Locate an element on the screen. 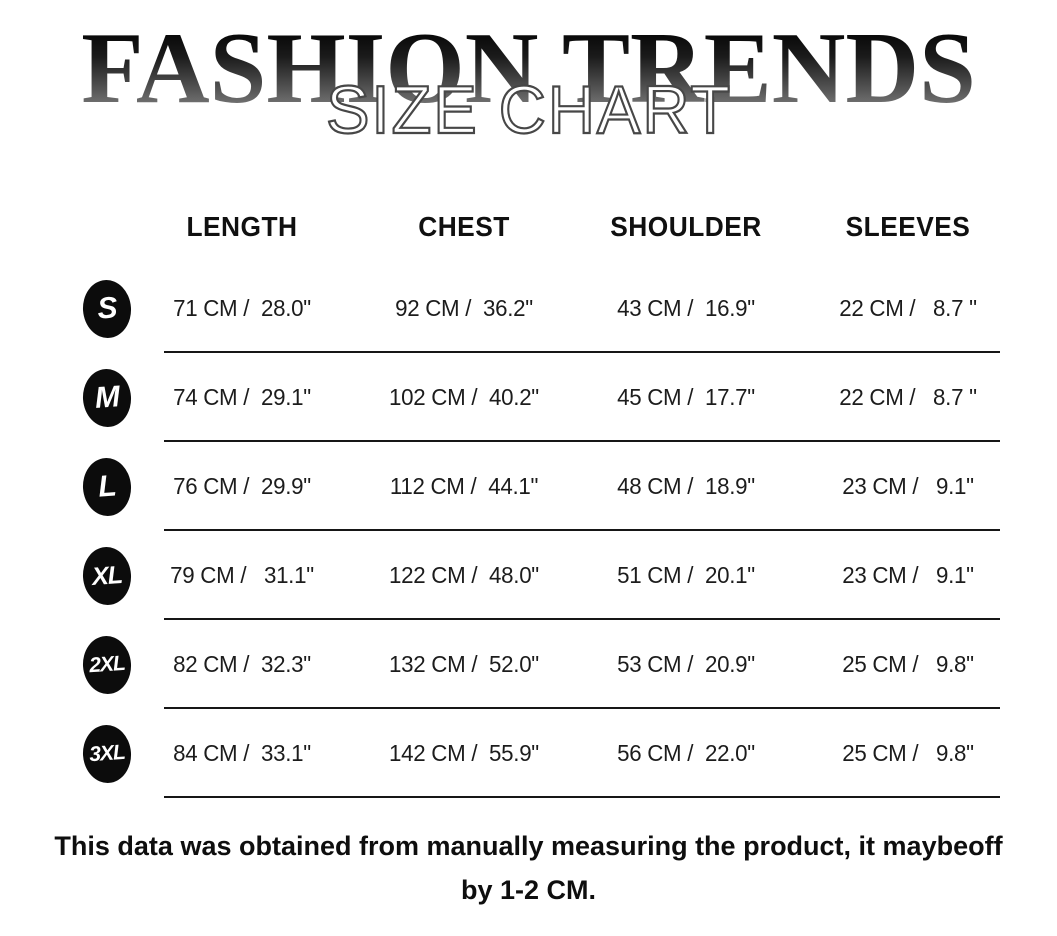 This screenshot has width=1057, height=936. size-badge-cell: L is located at coordinates (66, 486).